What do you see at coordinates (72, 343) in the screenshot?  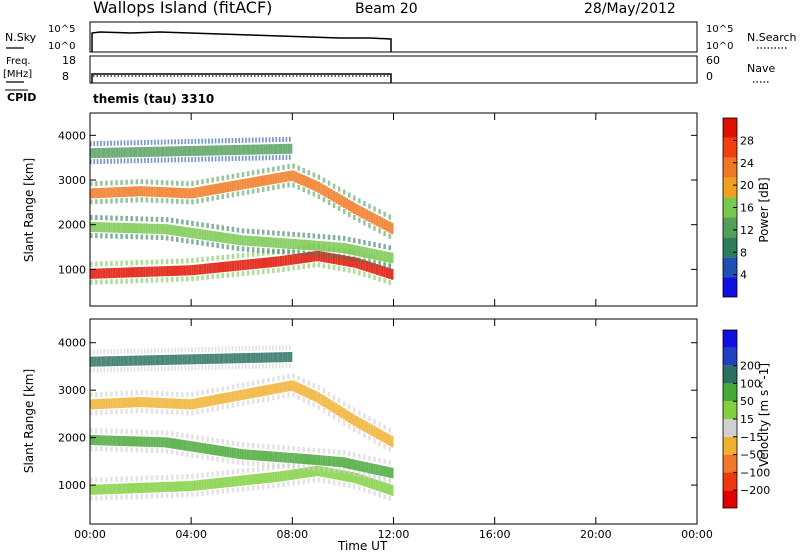 I see `y-tick-label: 4000` at bounding box center [72, 343].